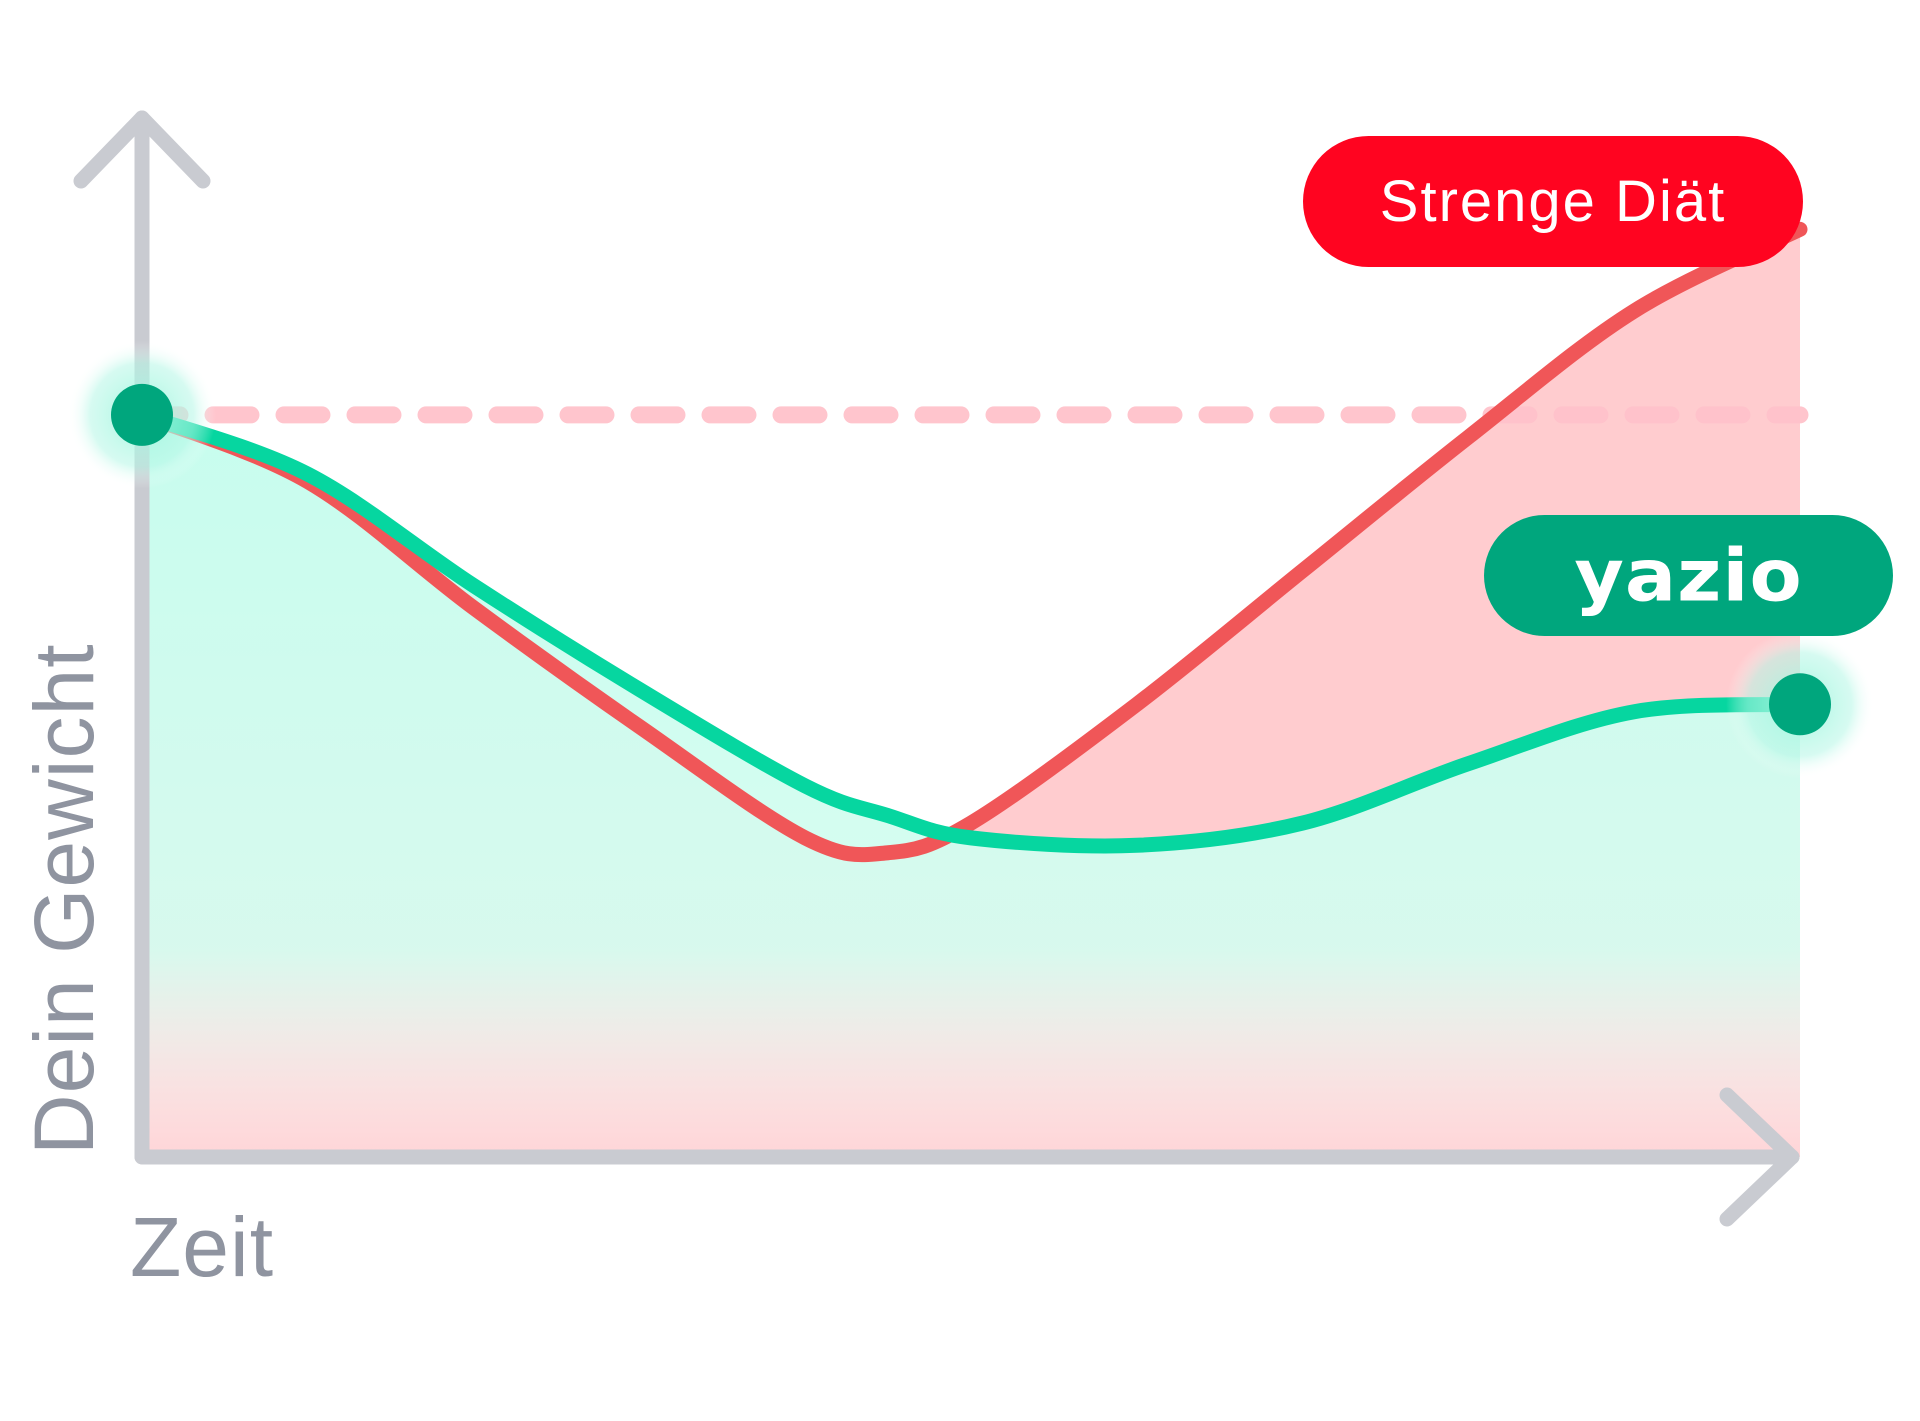  I want to click on strict-diet-label: Strenge Diät, so click(1553, 201).